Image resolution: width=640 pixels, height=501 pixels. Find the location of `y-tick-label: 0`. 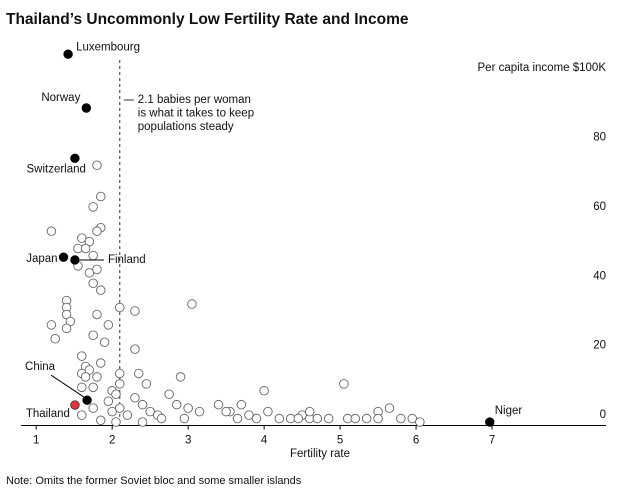

y-tick-label: 0 is located at coordinates (603, 415).